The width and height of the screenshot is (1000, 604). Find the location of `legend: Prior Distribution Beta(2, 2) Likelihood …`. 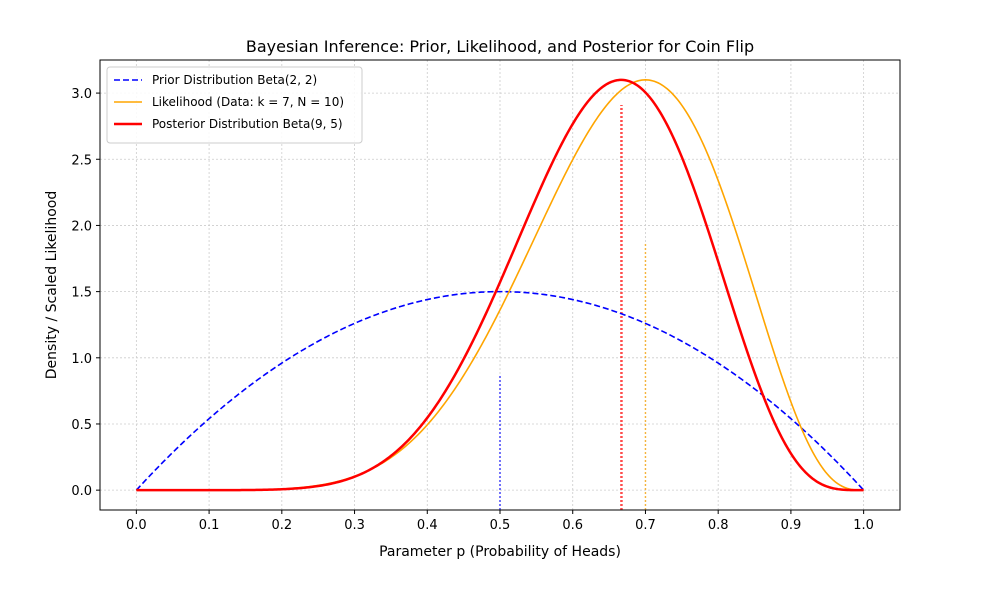

legend: Prior Distribution Beta(2, 2) Likelihood … is located at coordinates (234, 105).